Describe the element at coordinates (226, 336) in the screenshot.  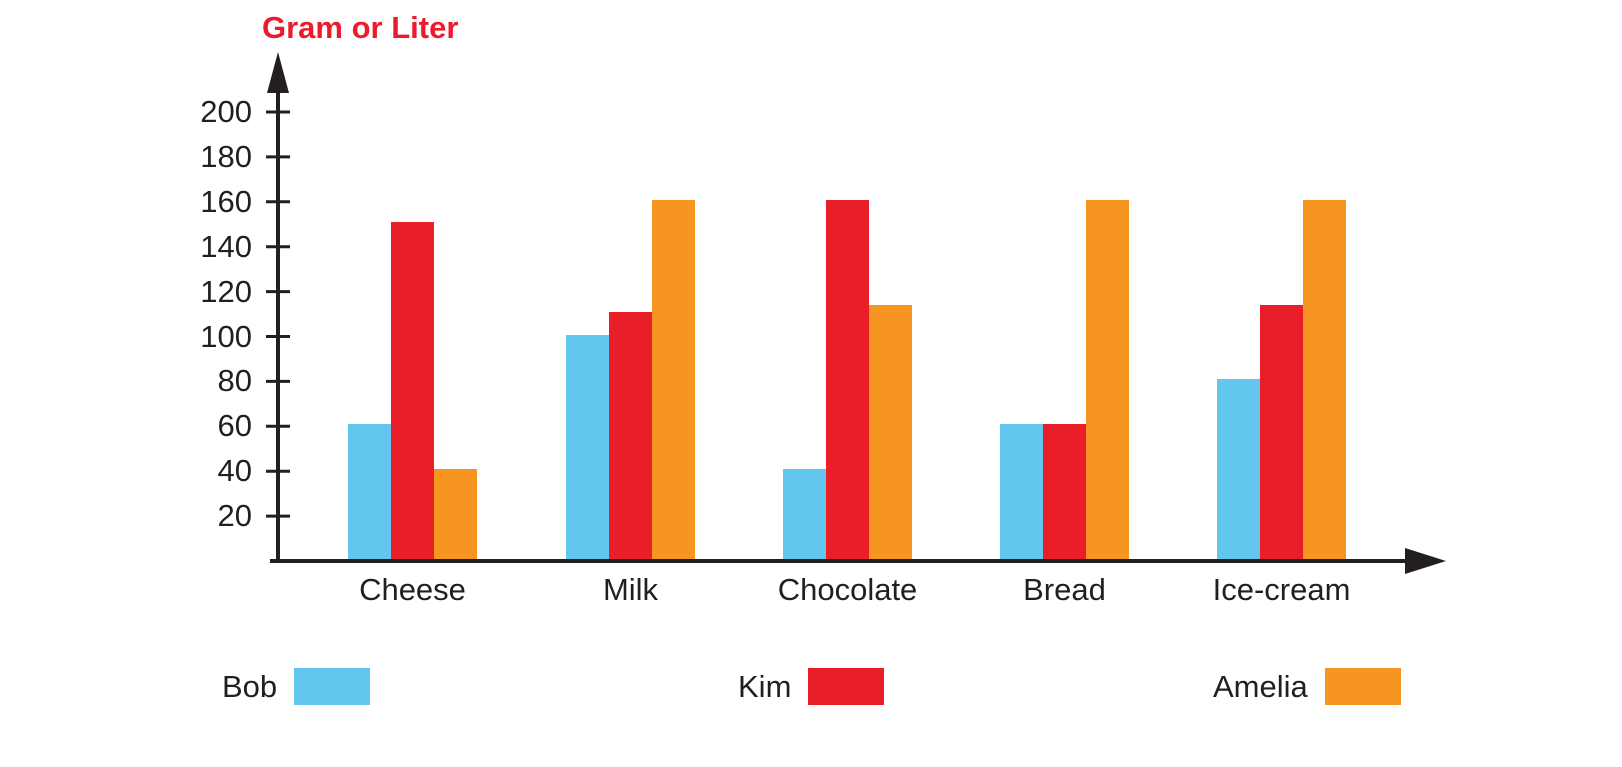
I see `y-tick-label: 100` at that location.